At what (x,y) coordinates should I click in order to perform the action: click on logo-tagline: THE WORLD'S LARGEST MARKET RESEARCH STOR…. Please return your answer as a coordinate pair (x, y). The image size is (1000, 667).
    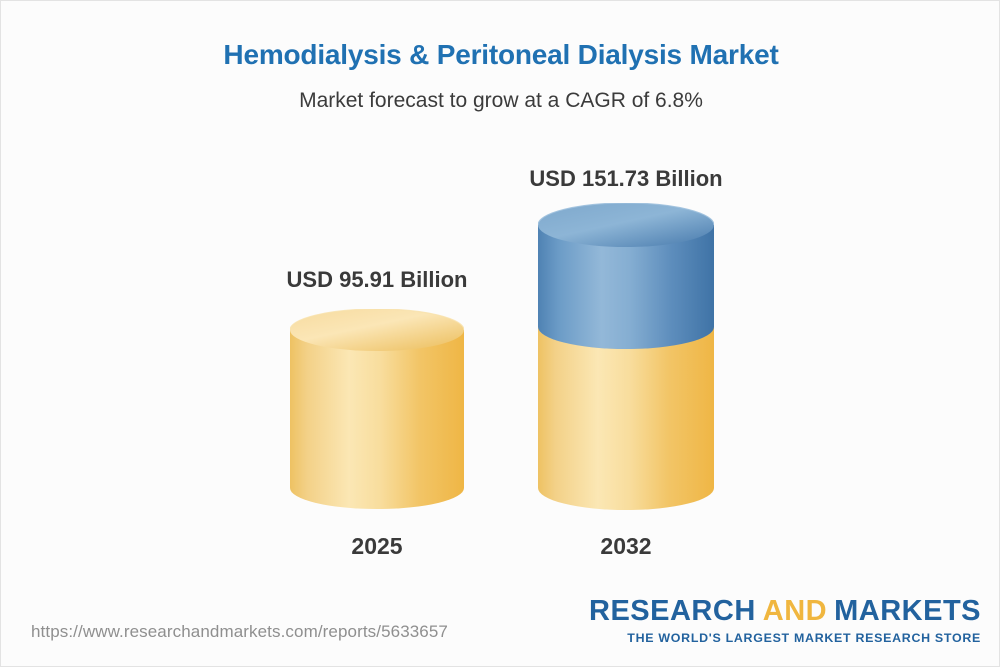
    Looking at the image, I should click on (804, 638).